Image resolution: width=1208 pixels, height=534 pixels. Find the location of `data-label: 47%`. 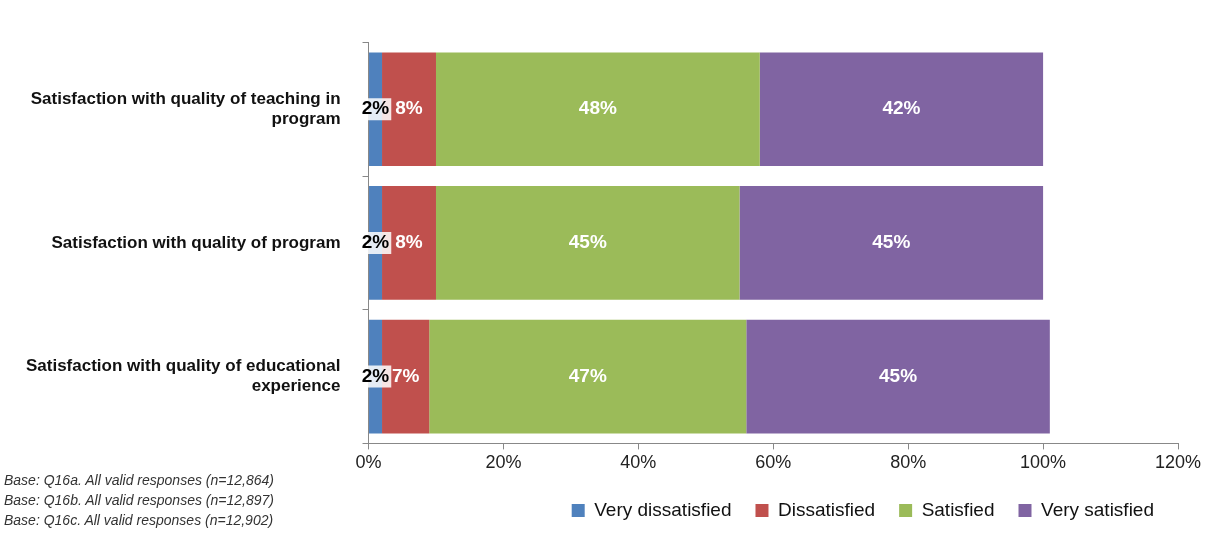

data-label: 47% is located at coordinates (587, 375).